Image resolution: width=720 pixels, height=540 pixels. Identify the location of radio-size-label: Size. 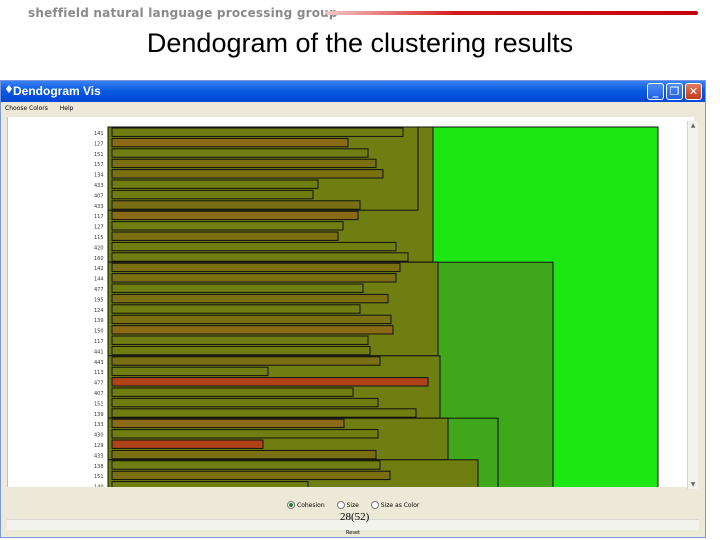
(352, 505).